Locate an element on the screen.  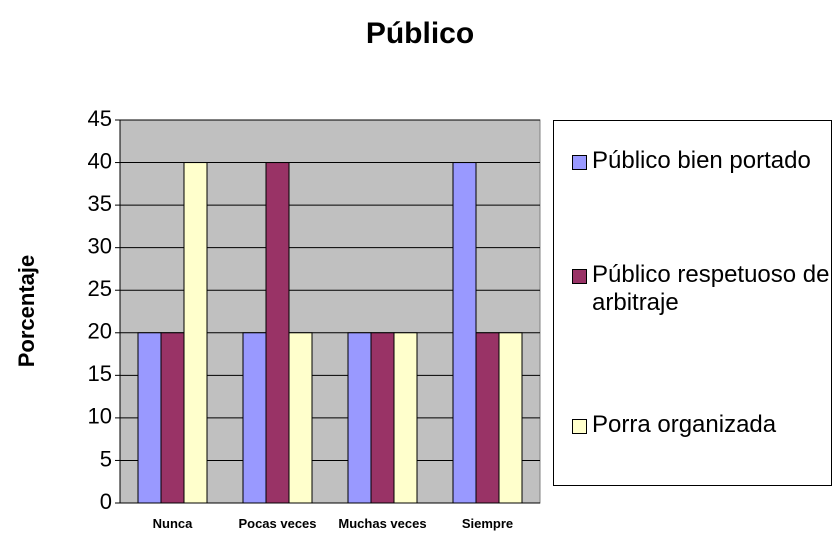
y-tick-label: 40 is located at coordinates (100, 160).